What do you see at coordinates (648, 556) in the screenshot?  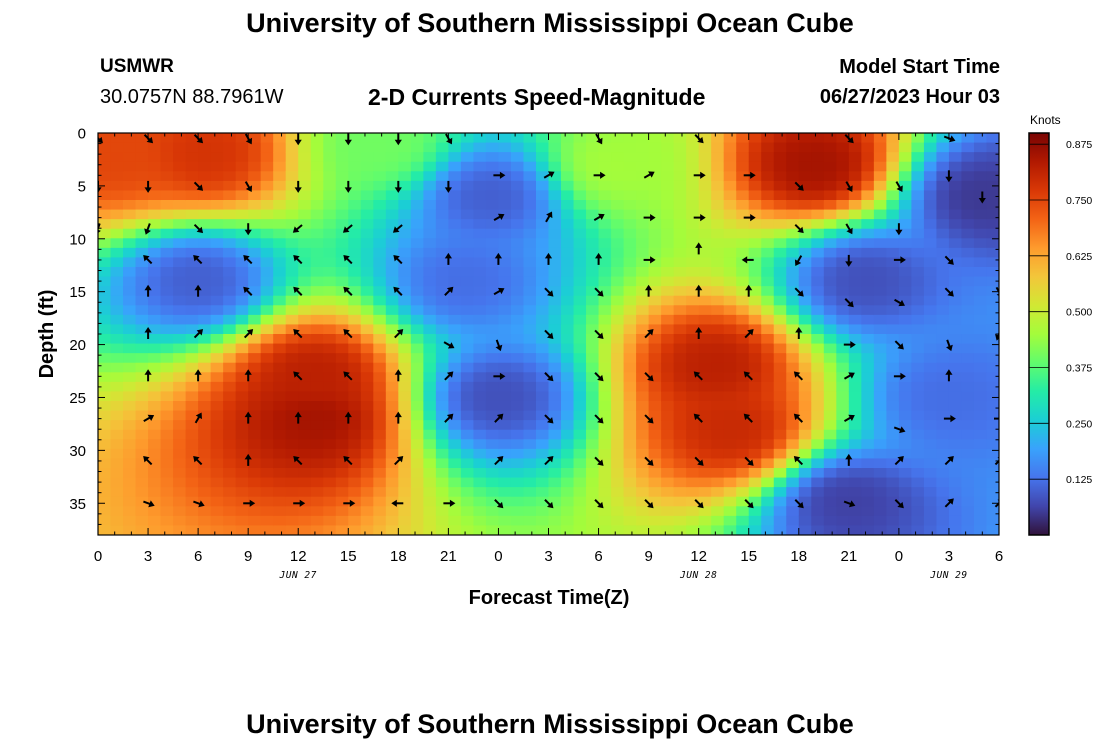 I see `x-tick-label: 9` at bounding box center [648, 556].